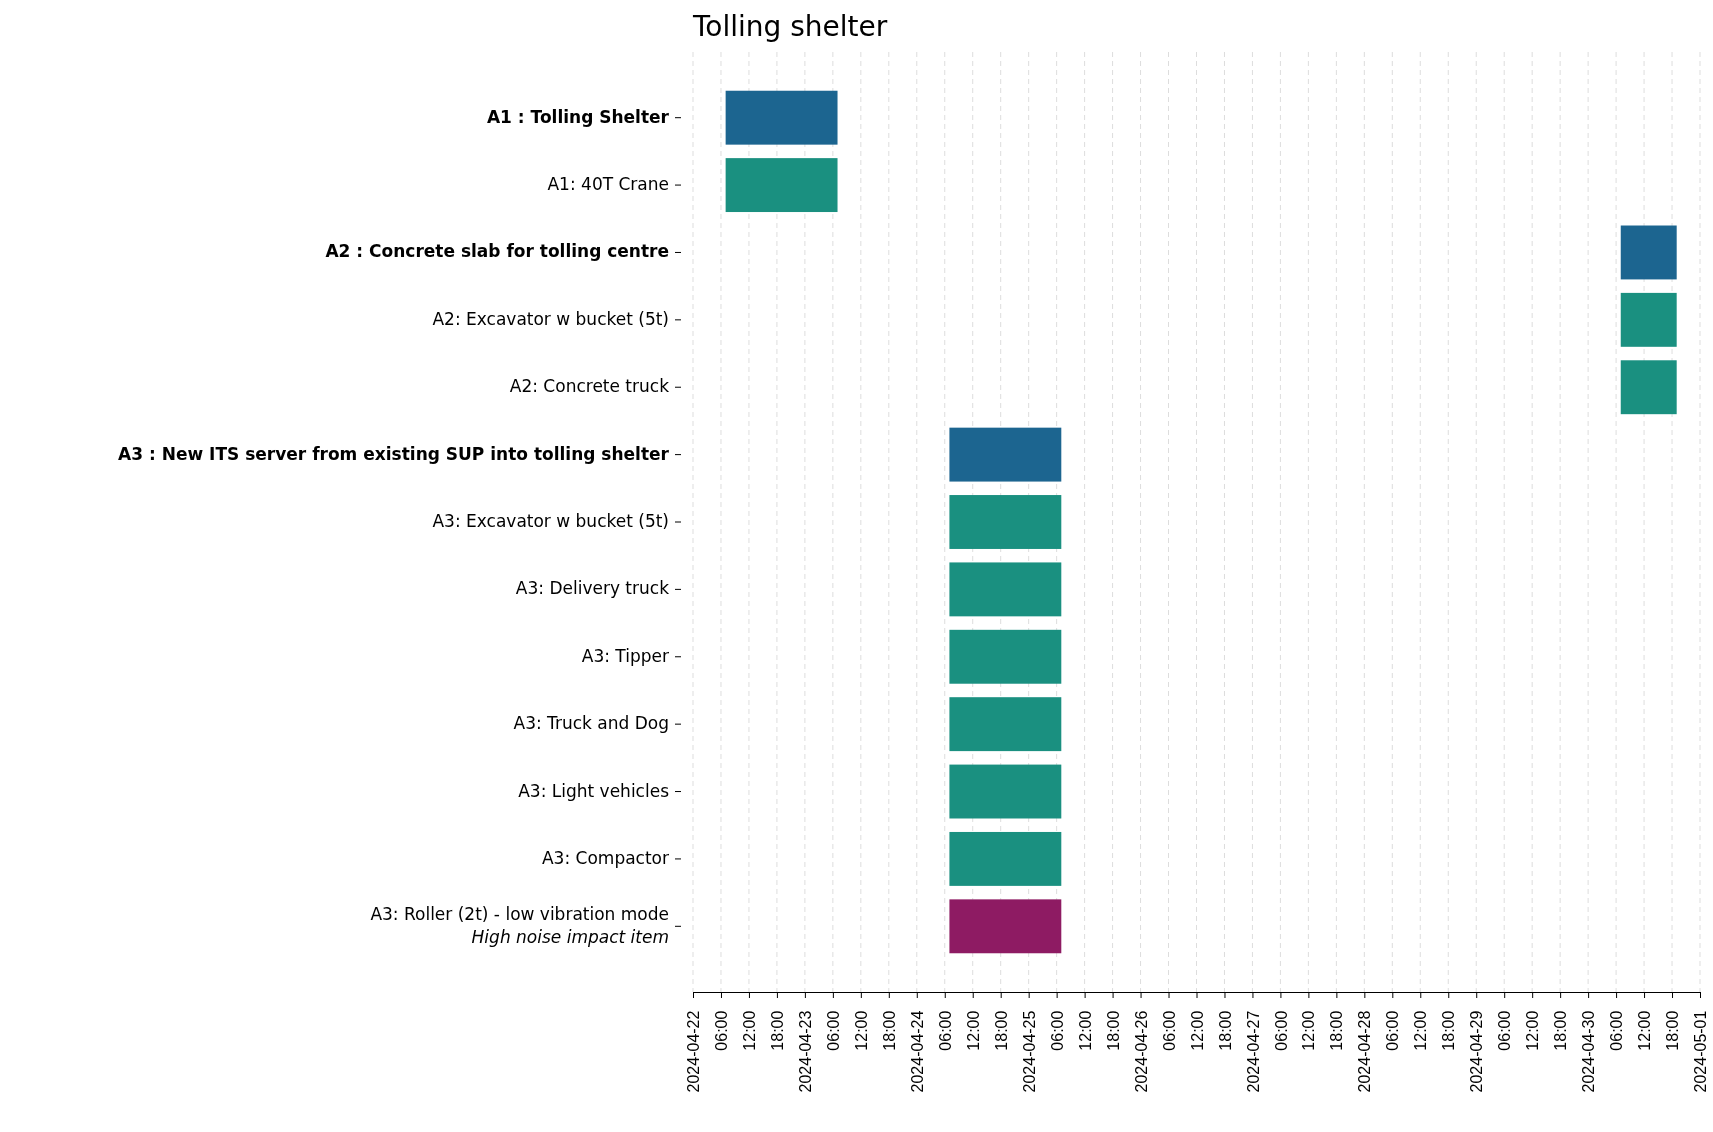  Describe the element at coordinates (694, 1051) in the screenshot. I see `x-tick-label: 2024-04-22` at that location.